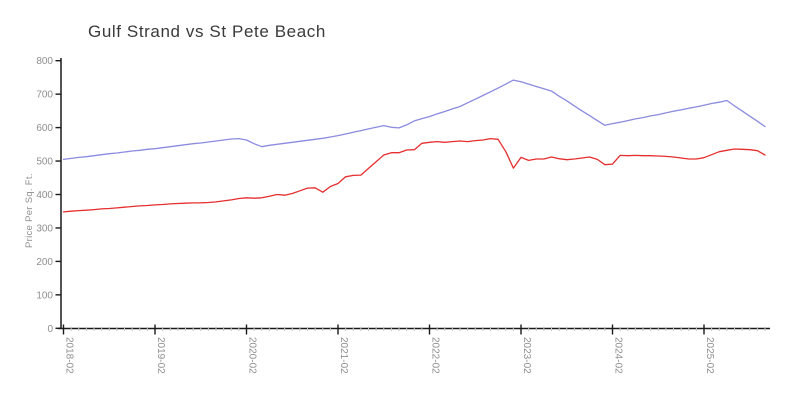 The height and width of the screenshot is (400, 800). Describe the element at coordinates (44, 61) in the screenshot. I see `y-tick-label: 800` at that location.